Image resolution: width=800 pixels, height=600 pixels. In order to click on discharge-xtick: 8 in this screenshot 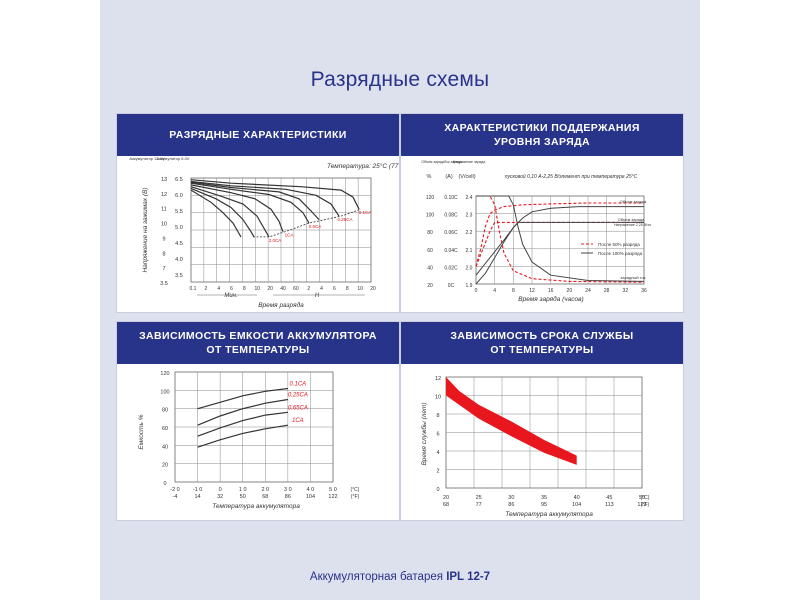, I will do `click(244, 289)`.